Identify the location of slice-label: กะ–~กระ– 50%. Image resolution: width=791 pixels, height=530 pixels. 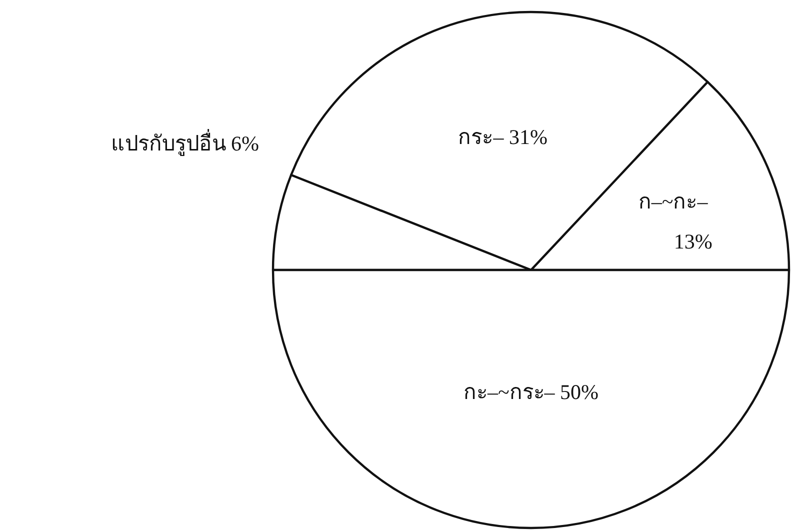
(531, 392).